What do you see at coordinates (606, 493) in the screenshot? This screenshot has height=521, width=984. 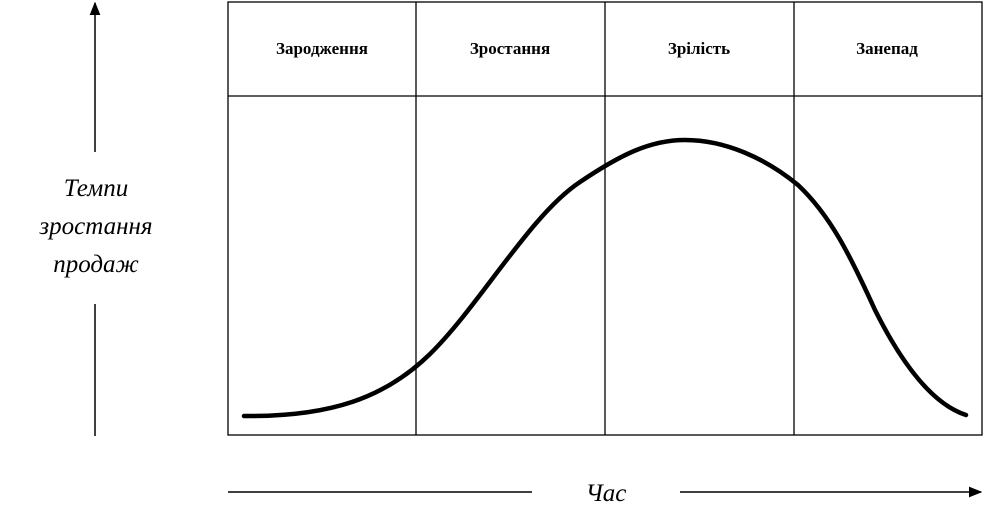 I see `x-axis-label: Час` at bounding box center [606, 493].